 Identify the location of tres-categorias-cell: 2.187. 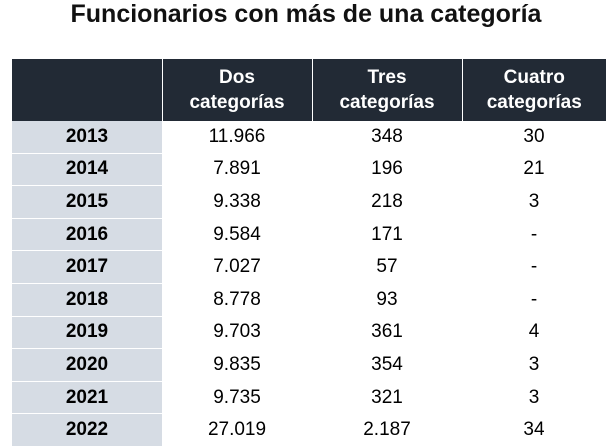
(387, 430).